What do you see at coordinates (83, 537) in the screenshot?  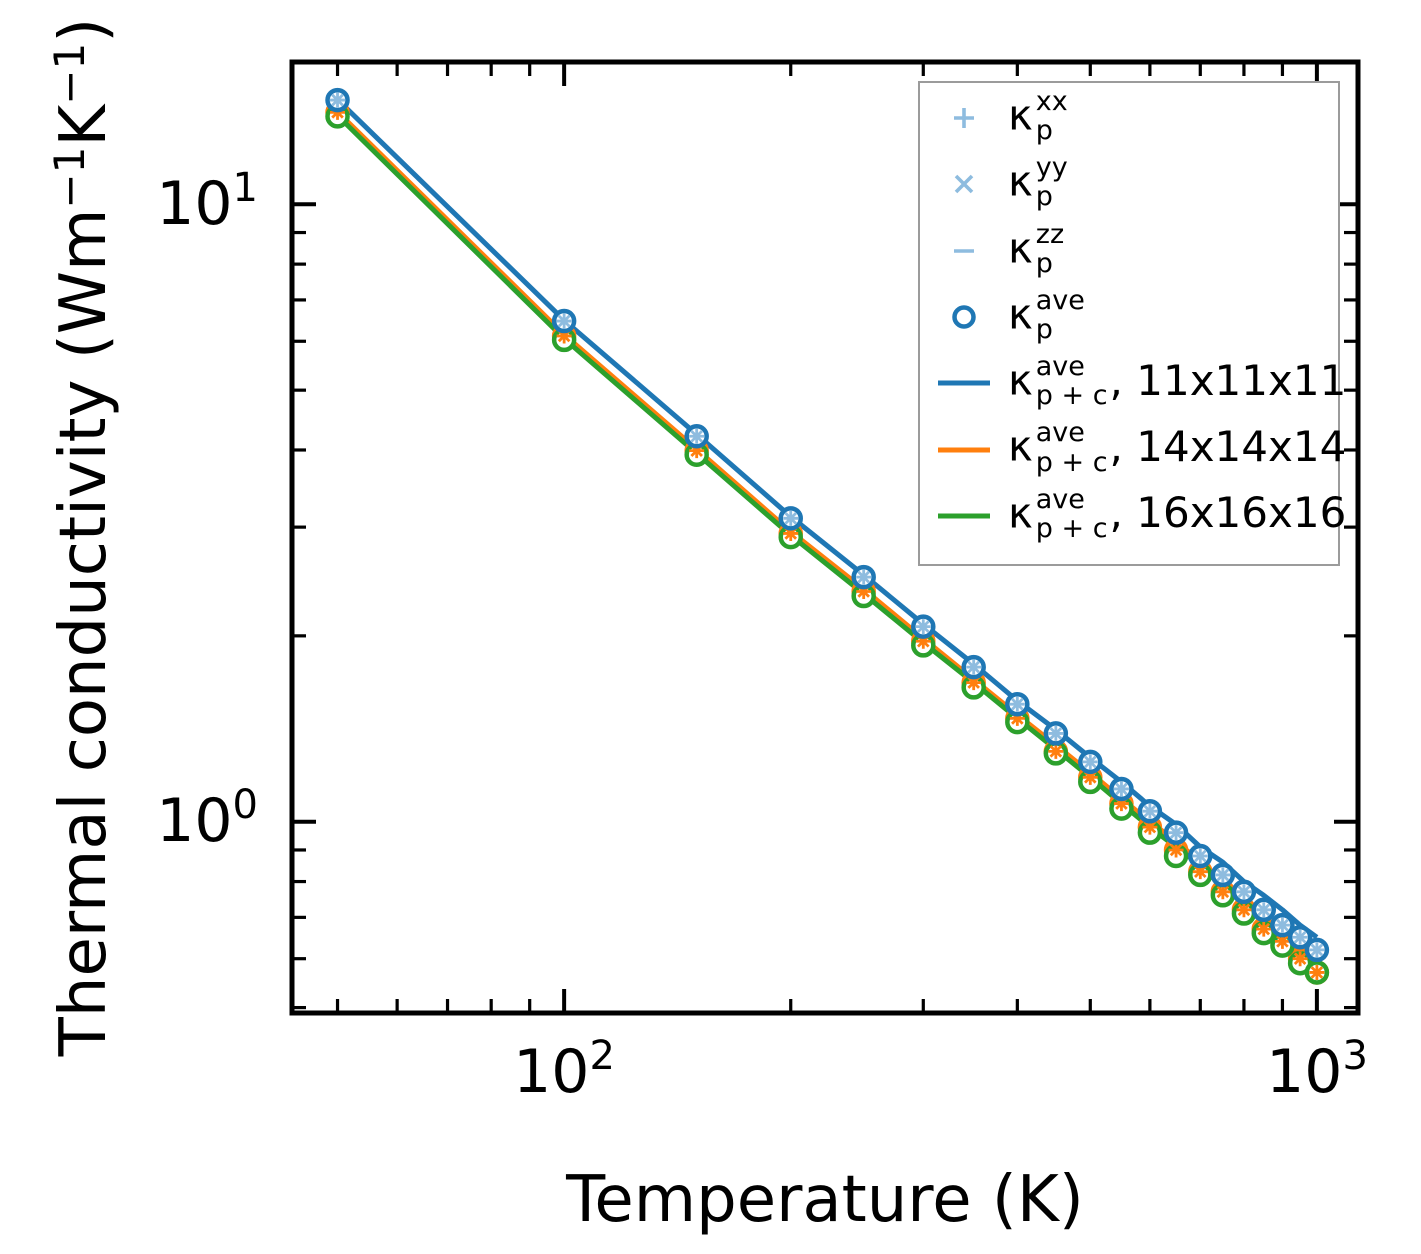 I see `y-axis-label: Thermal conductivity (Wm−1K−1)` at bounding box center [83, 537].